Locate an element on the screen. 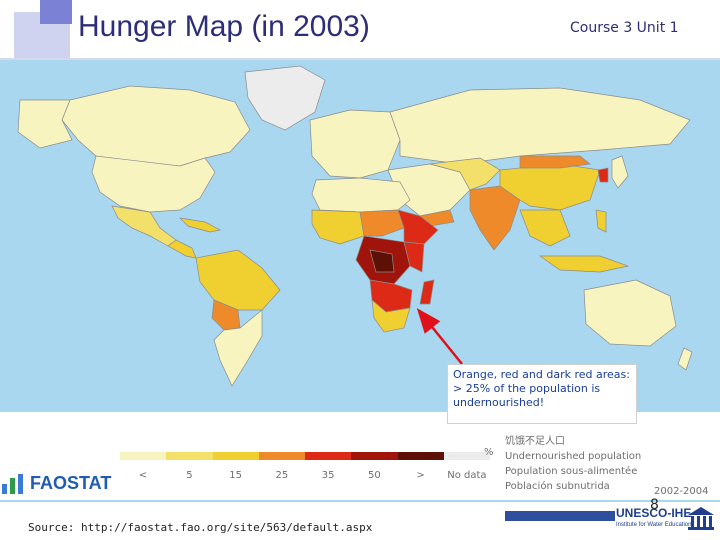  map-region-central-america is located at coordinates (182, 249).